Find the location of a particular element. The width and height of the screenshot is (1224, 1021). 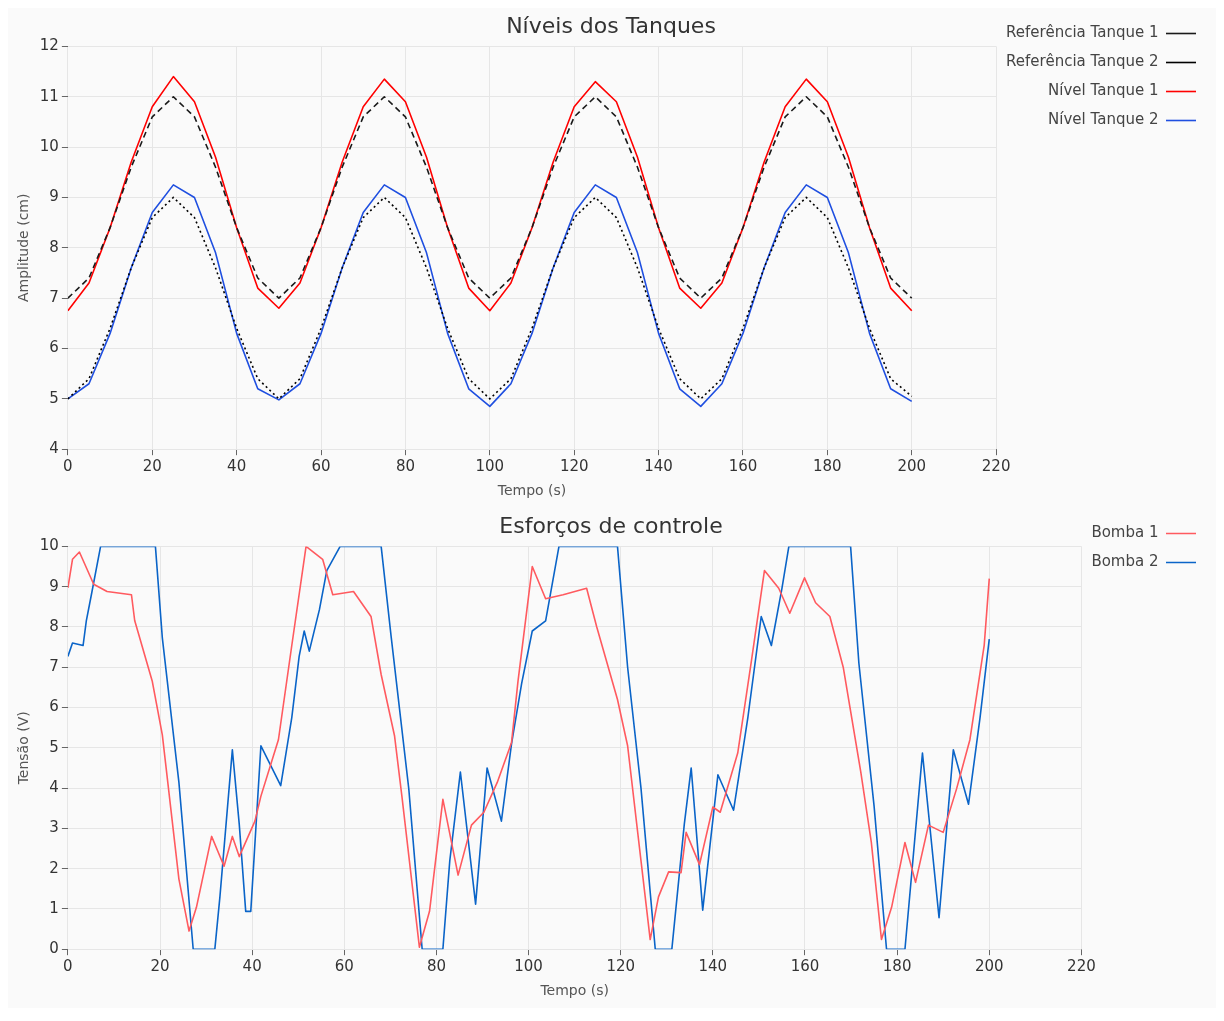

y-tick-label: 2 is located at coordinates (54, 867).